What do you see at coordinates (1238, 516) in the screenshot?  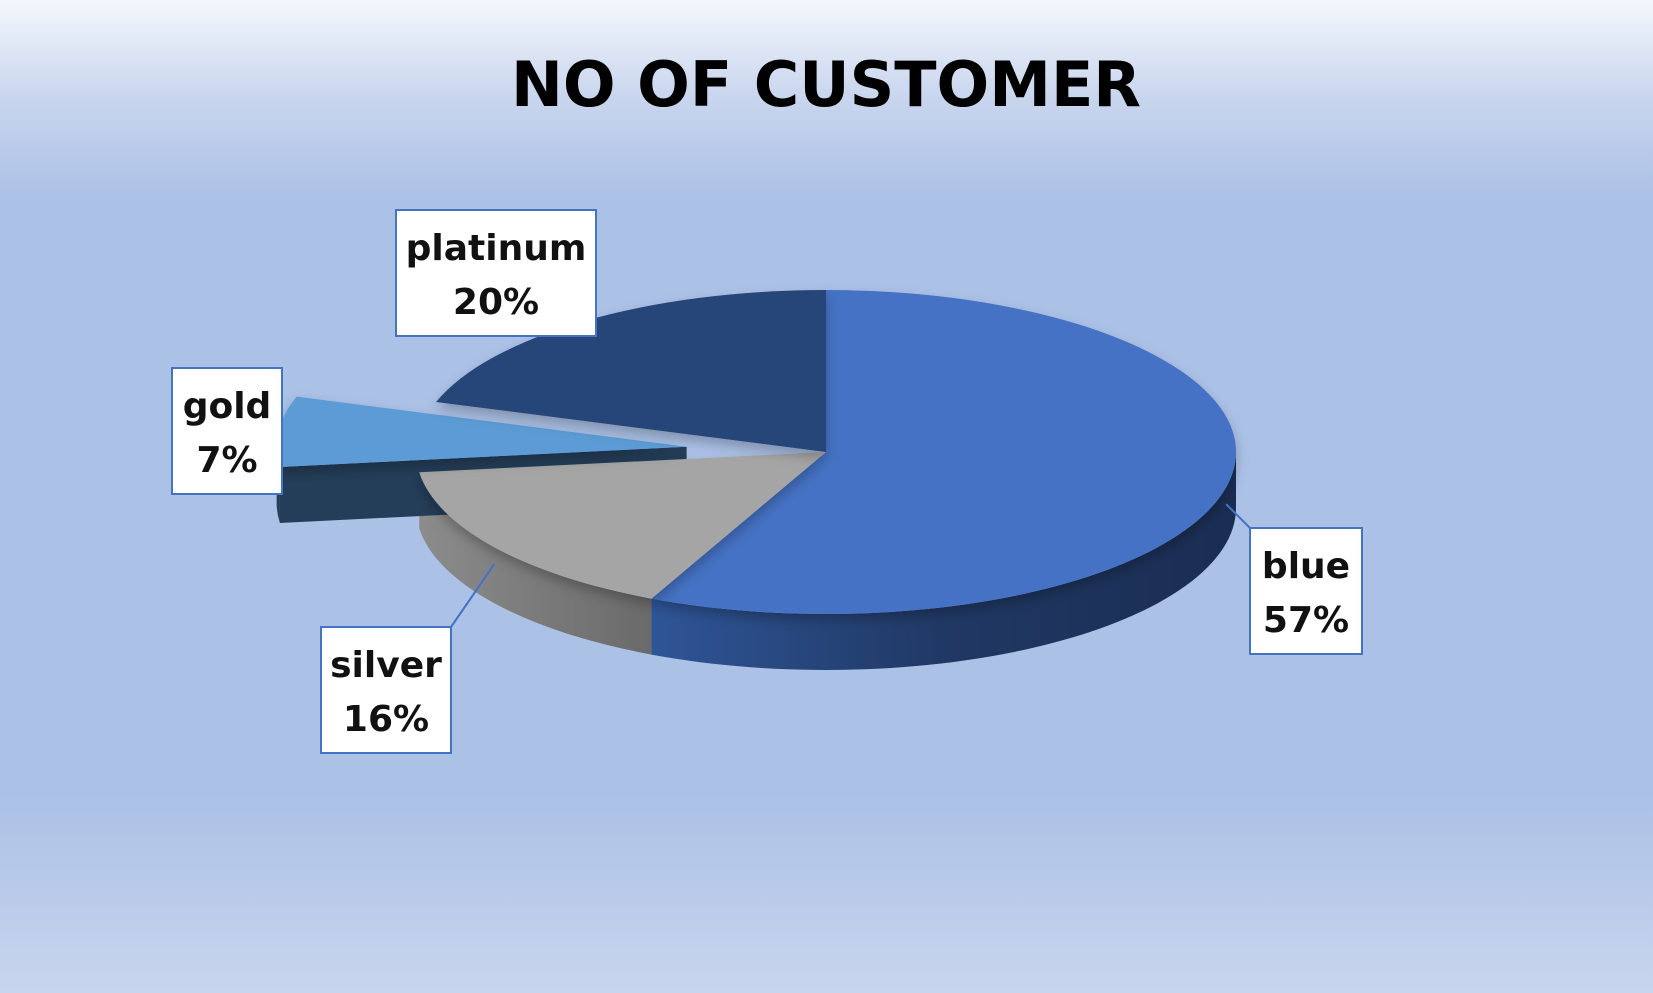 I see `callout-pointer-blue` at bounding box center [1238, 516].